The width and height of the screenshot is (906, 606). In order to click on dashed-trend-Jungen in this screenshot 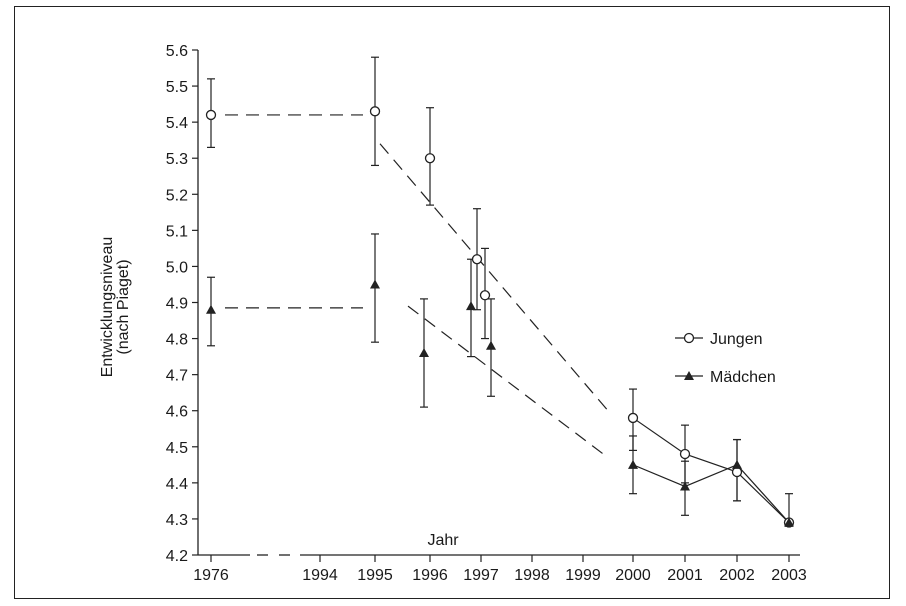, I will do `click(494, 277)`.